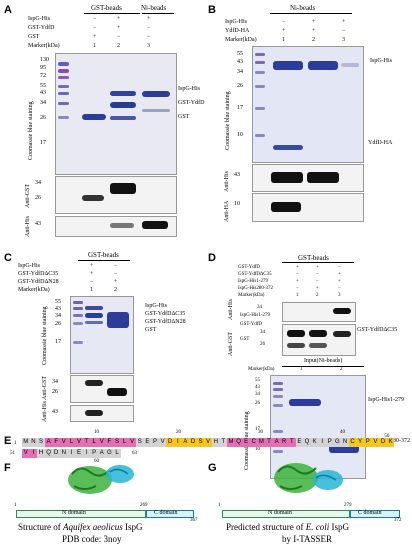 Image resolution: width=412 pixels, height=550 pixels. Describe the element at coordinates (269, 442) in the screenshot. I see `residue: T` at that location.